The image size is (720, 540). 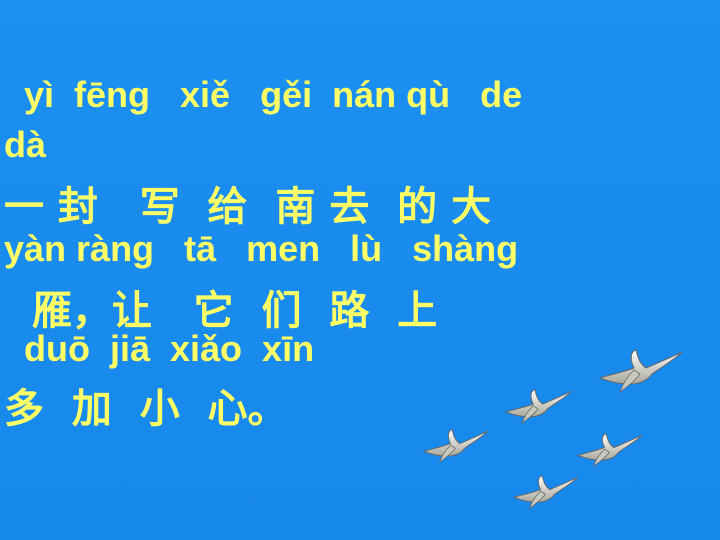 I want to click on pinyin-line-2: dà, so click(x=25, y=144).